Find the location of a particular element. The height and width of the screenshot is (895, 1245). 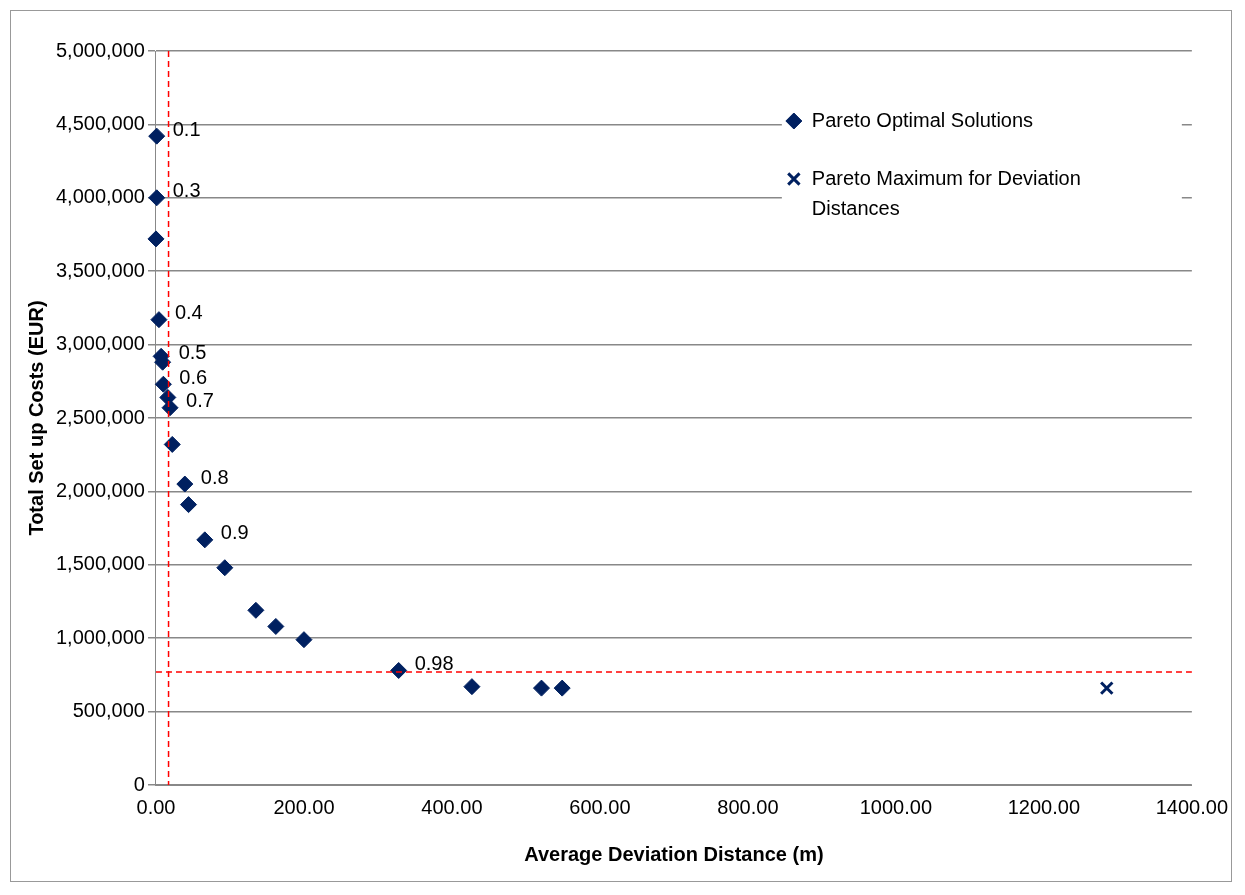

annotation: 0.9 is located at coordinates (234, 532).